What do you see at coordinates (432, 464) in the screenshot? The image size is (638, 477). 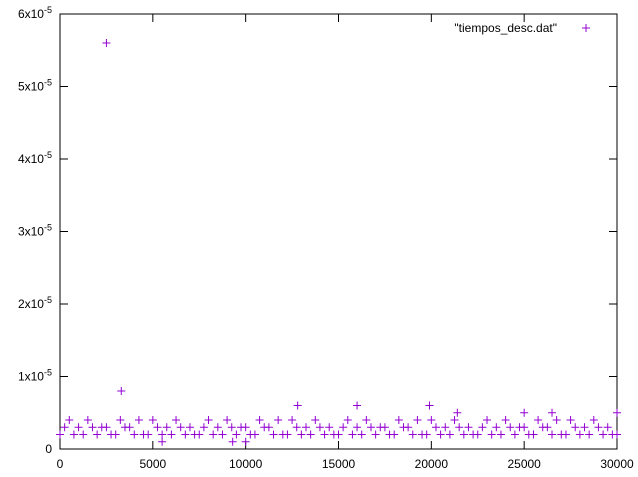 I see `x-tick-label: 20000` at bounding box center [432, 464].